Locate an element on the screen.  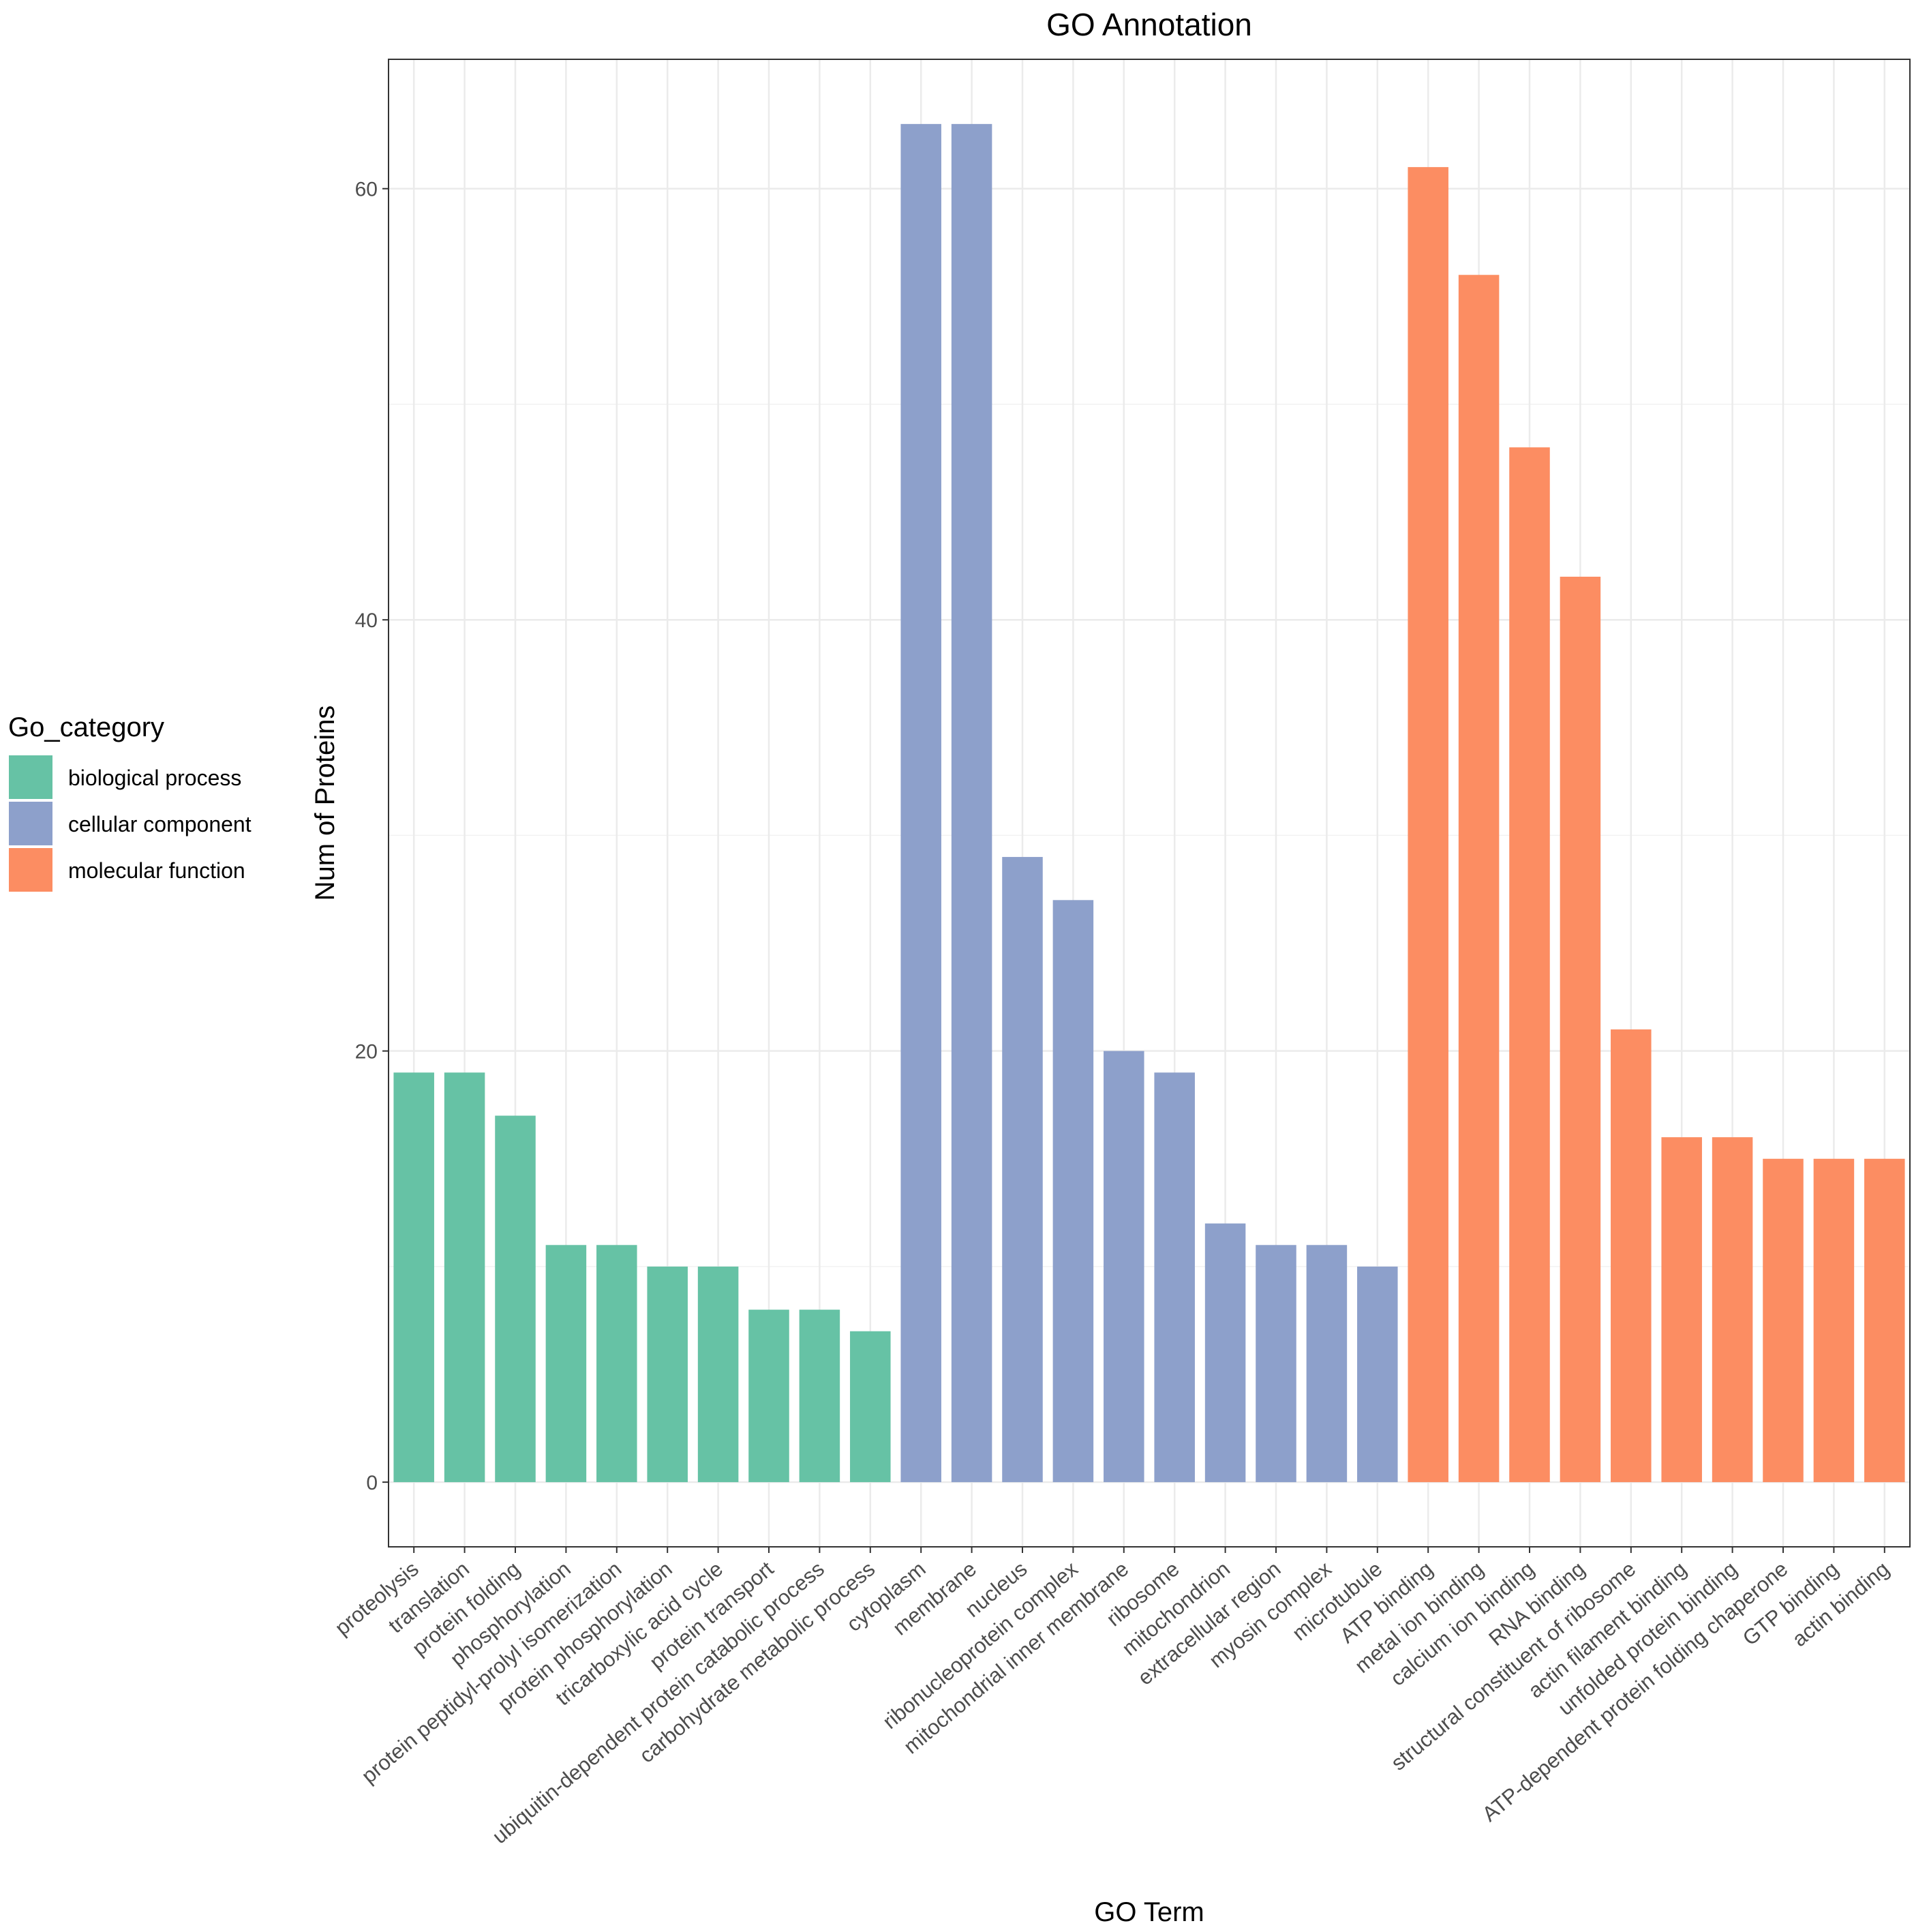
y-tick-label: 60 is located at coordinates (367, 190).